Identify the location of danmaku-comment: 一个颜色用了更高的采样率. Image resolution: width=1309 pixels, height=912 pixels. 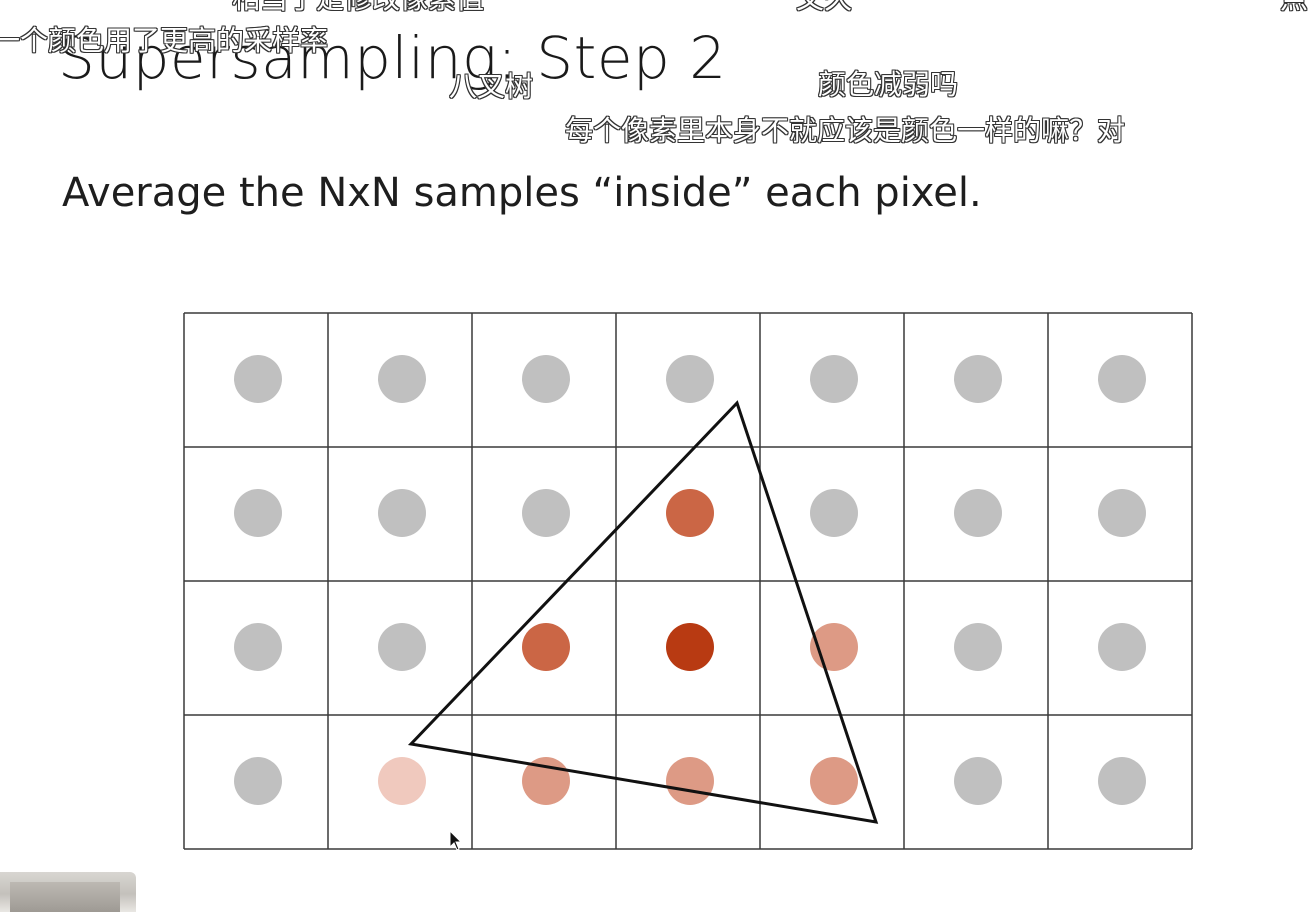
(164, 40).